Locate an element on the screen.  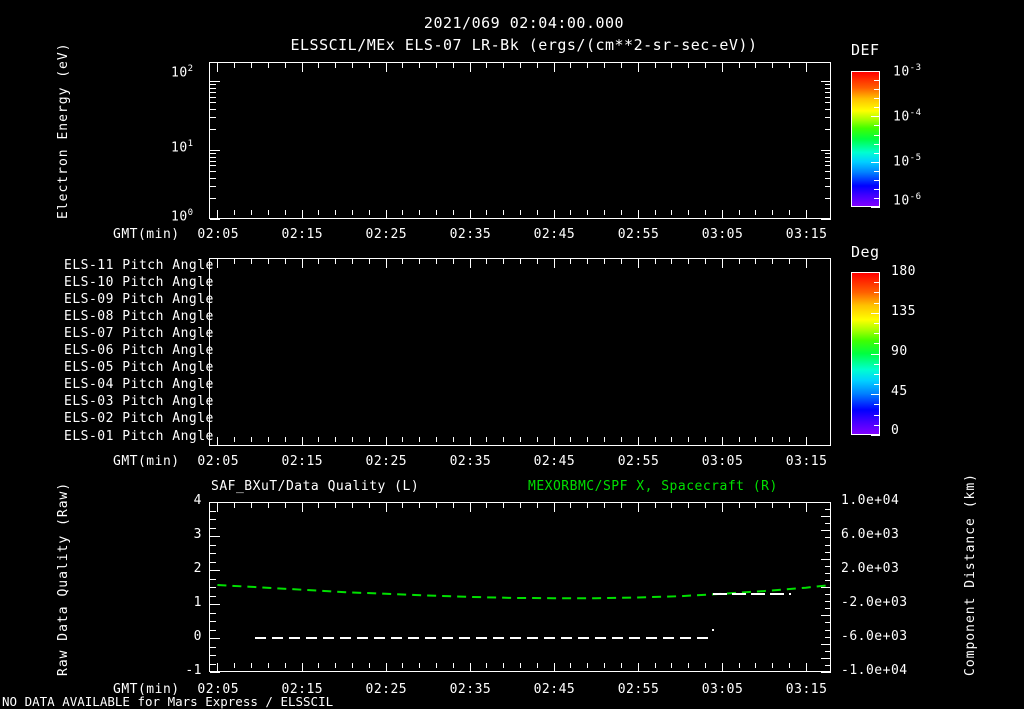
colorbar-def-label-1e-4: 10-4 is located at coordinates (907, 116).